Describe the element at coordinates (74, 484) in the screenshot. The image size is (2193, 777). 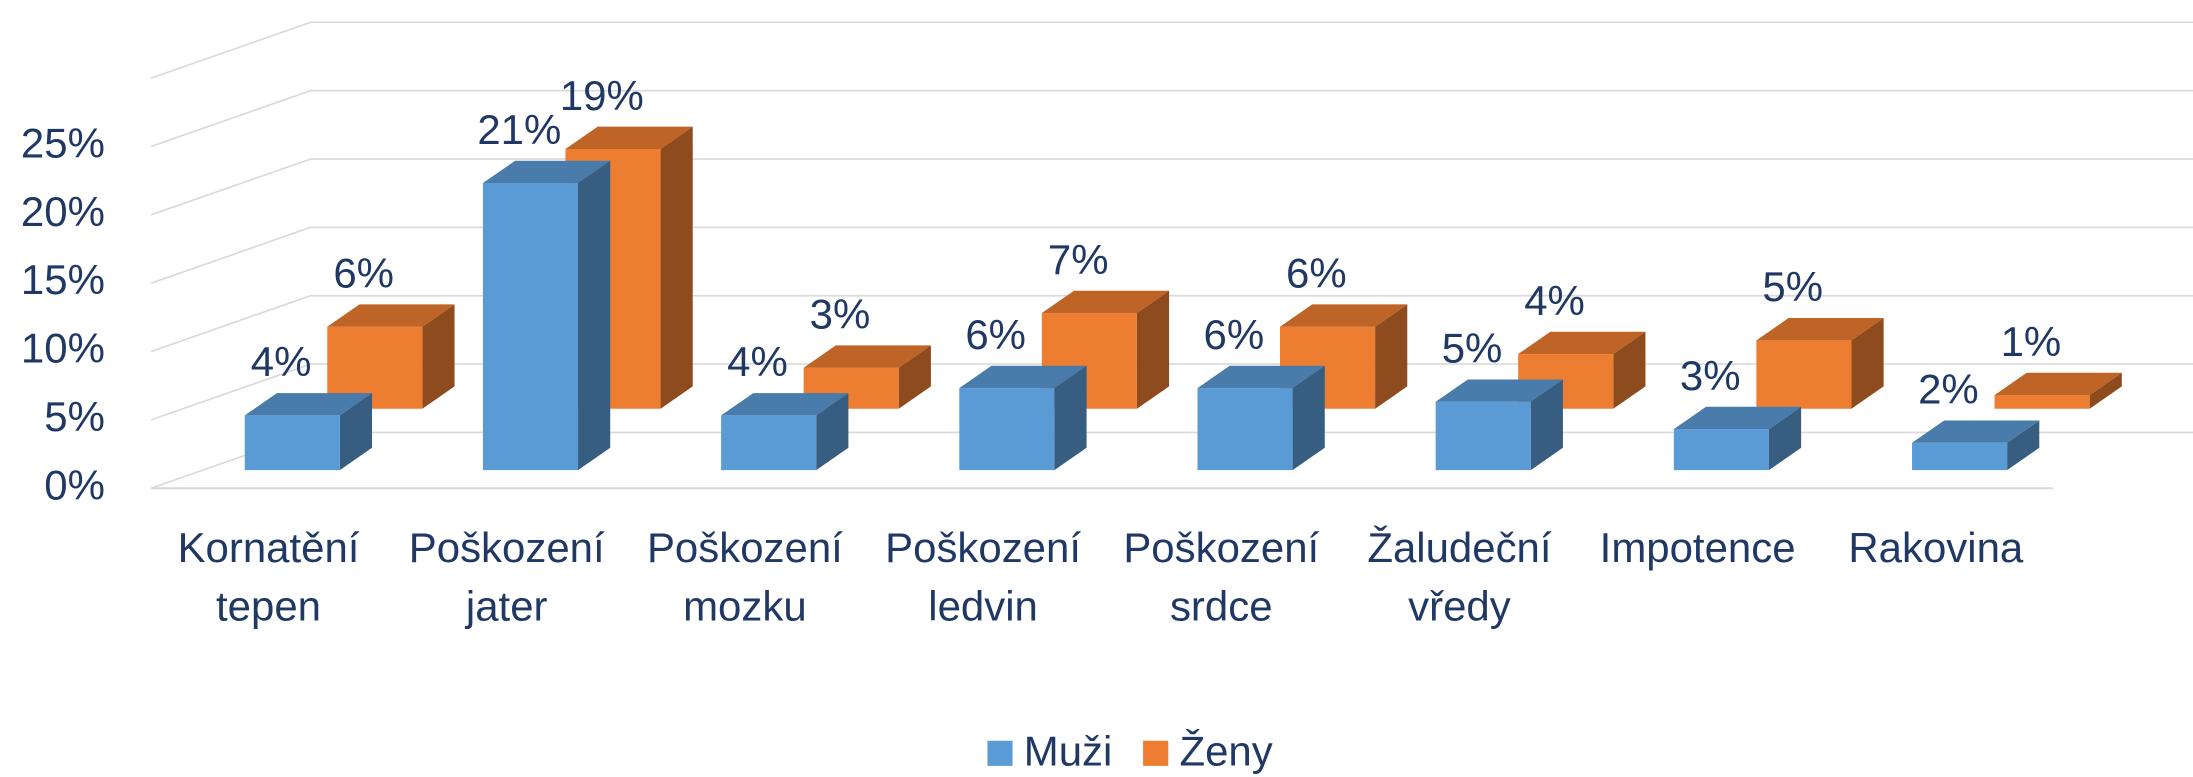
I see `y-tick-label: 0%` at that location.